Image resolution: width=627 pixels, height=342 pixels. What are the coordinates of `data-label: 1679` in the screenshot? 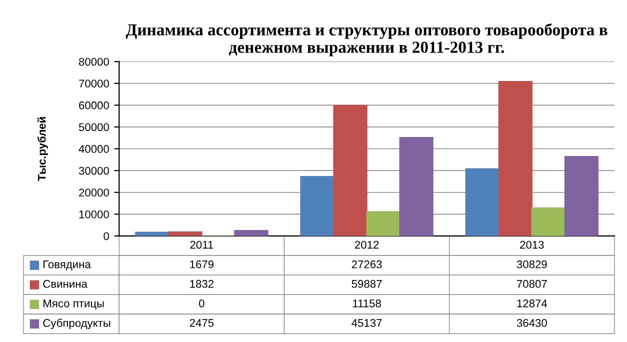 It's located at (202, 264).